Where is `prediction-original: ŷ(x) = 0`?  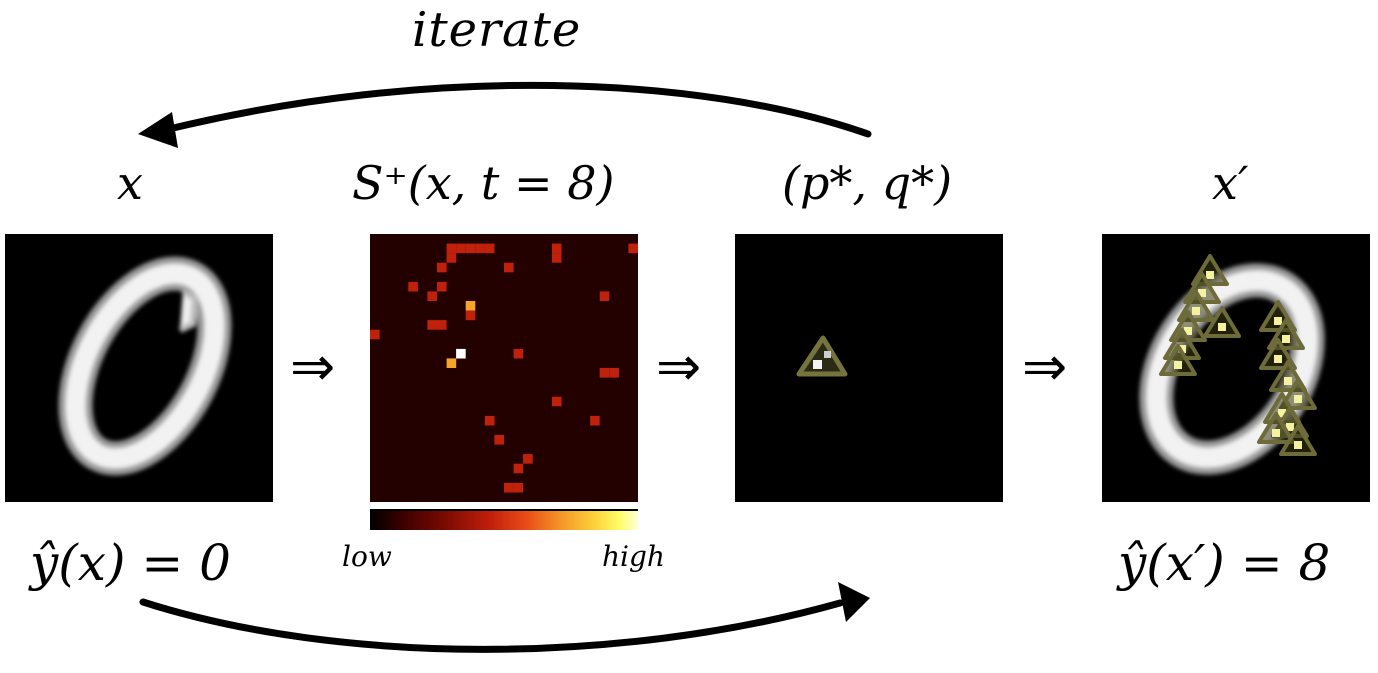 prediction-original: ŷ(x) = 0 is located at coordinates (130, 563).